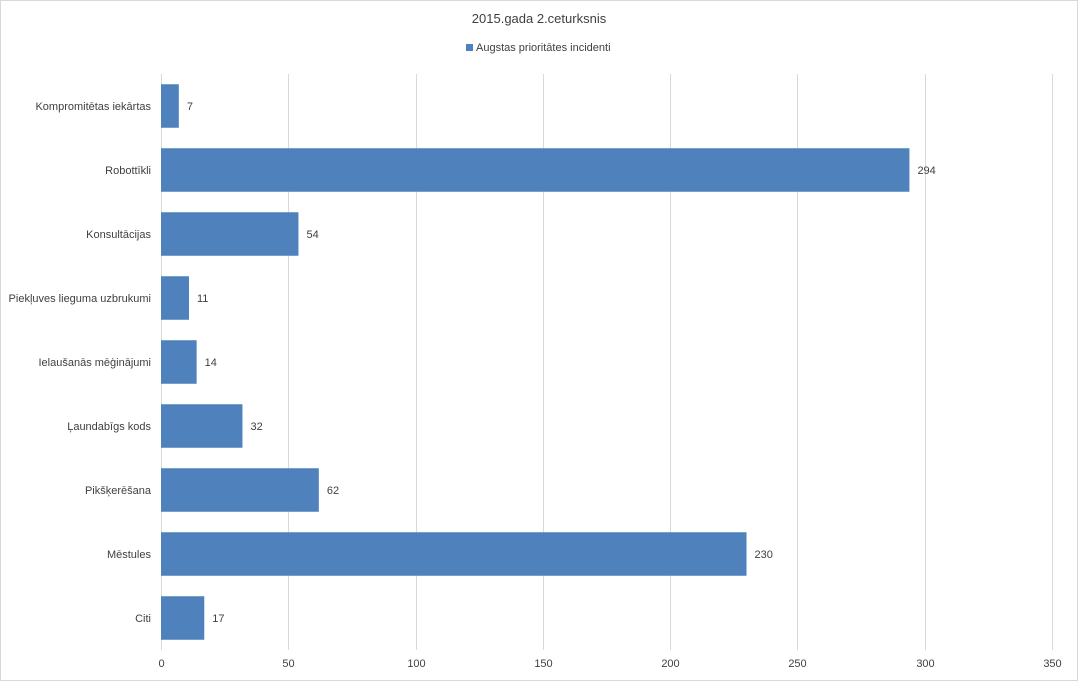  I want to click on category-label: Konsultācijas, so click(118, 235).